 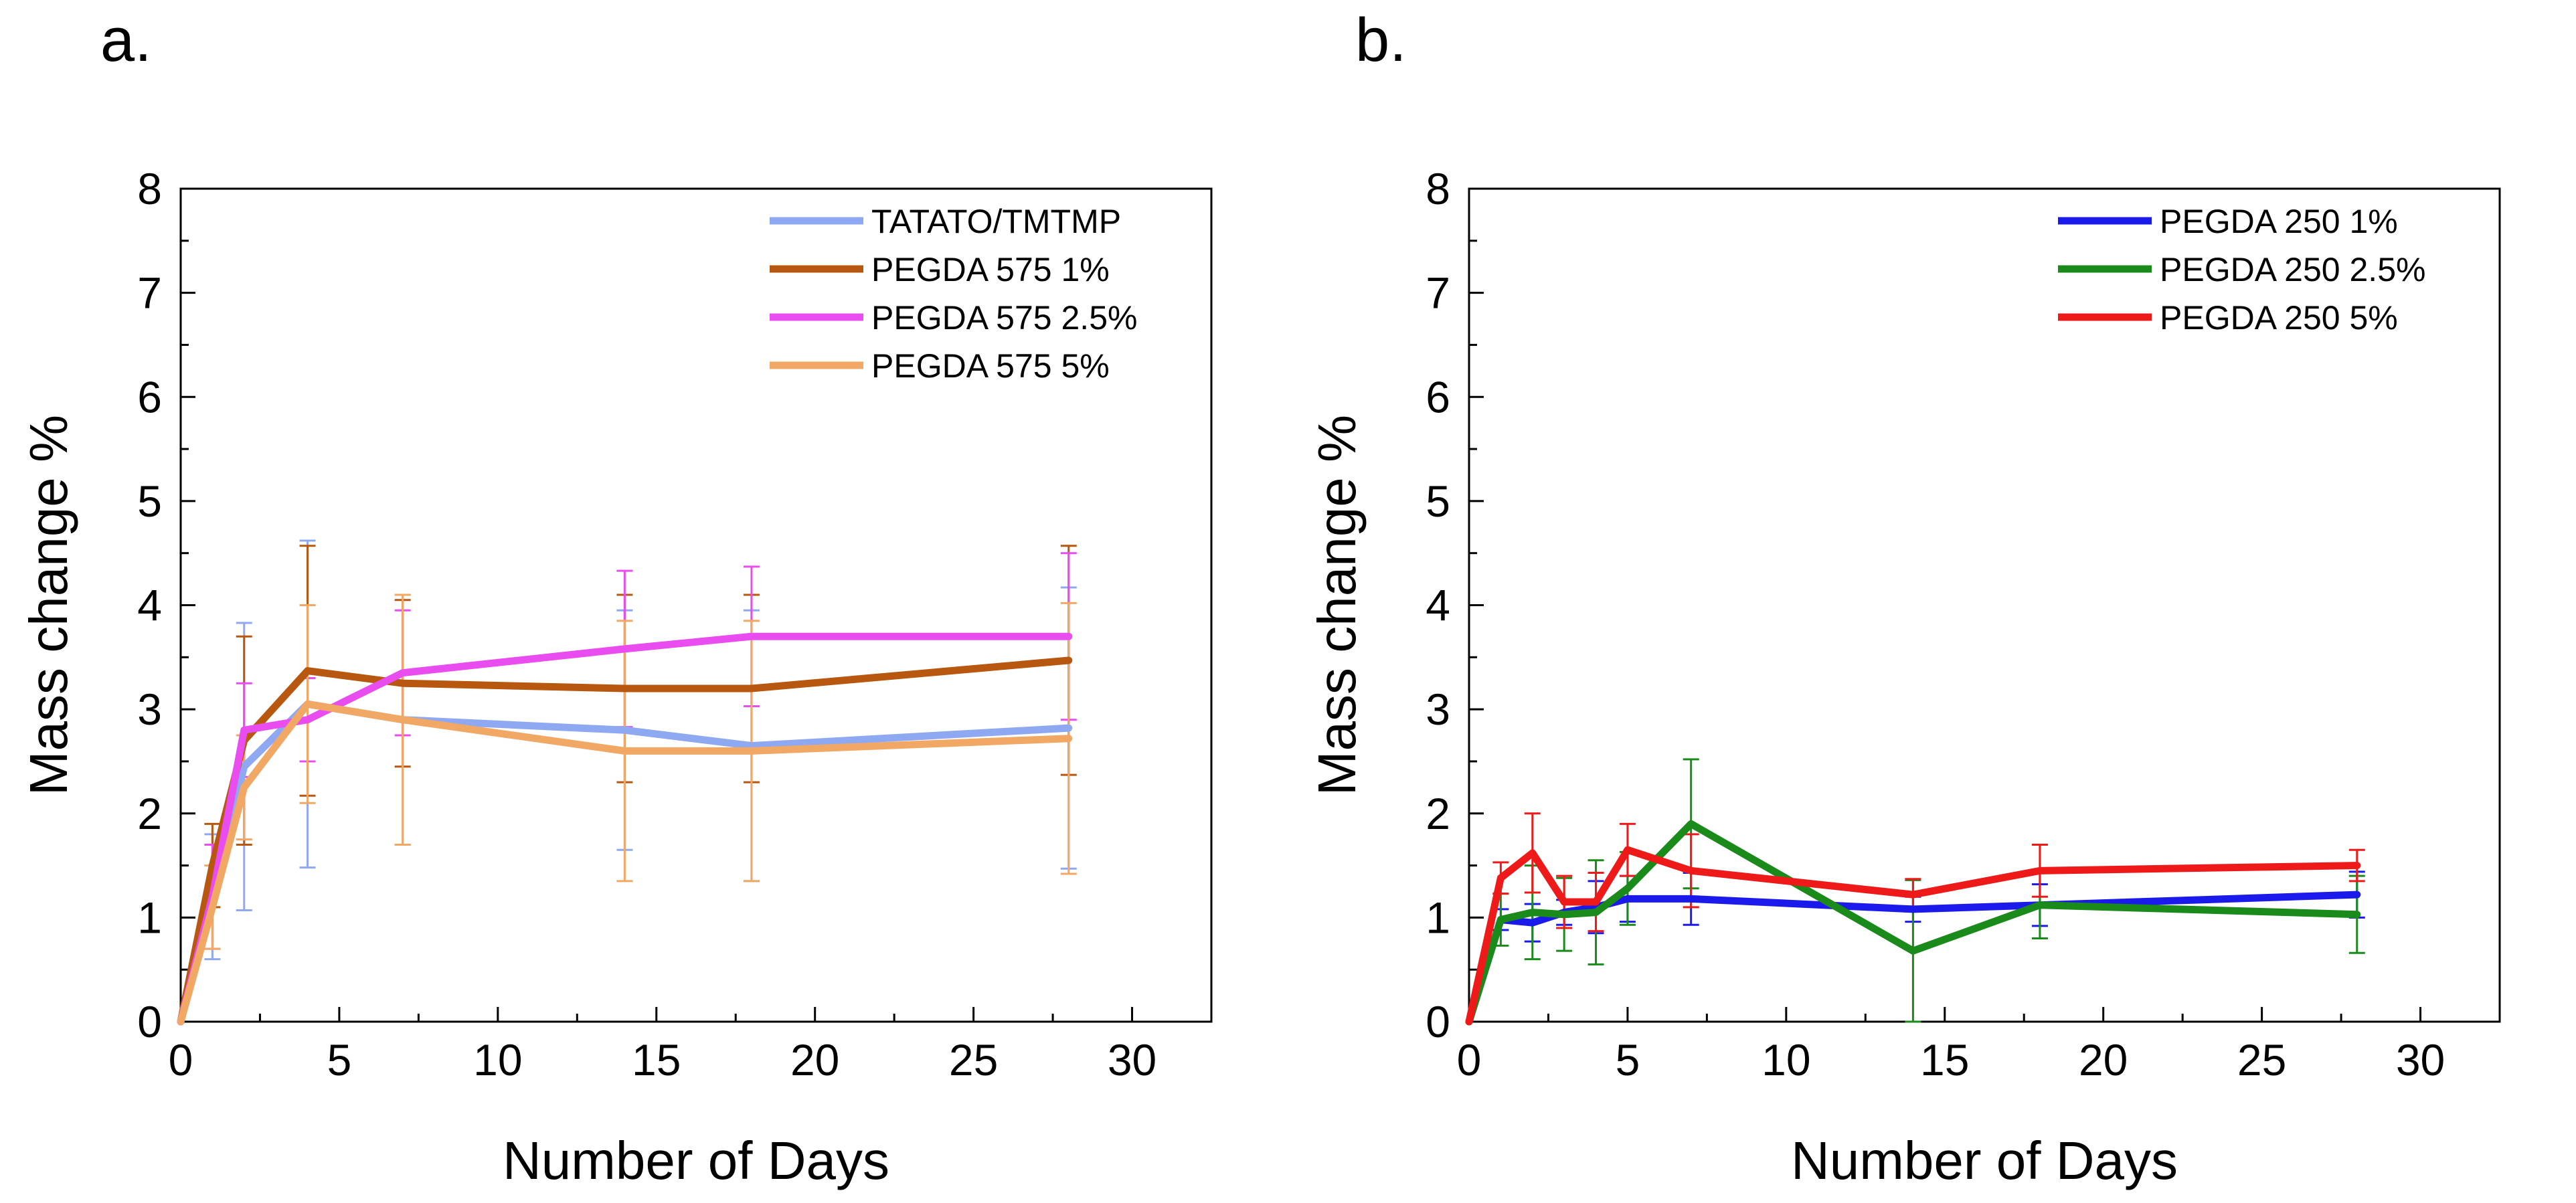 I want to click on panel-label: a., so click(x=126, y=40).